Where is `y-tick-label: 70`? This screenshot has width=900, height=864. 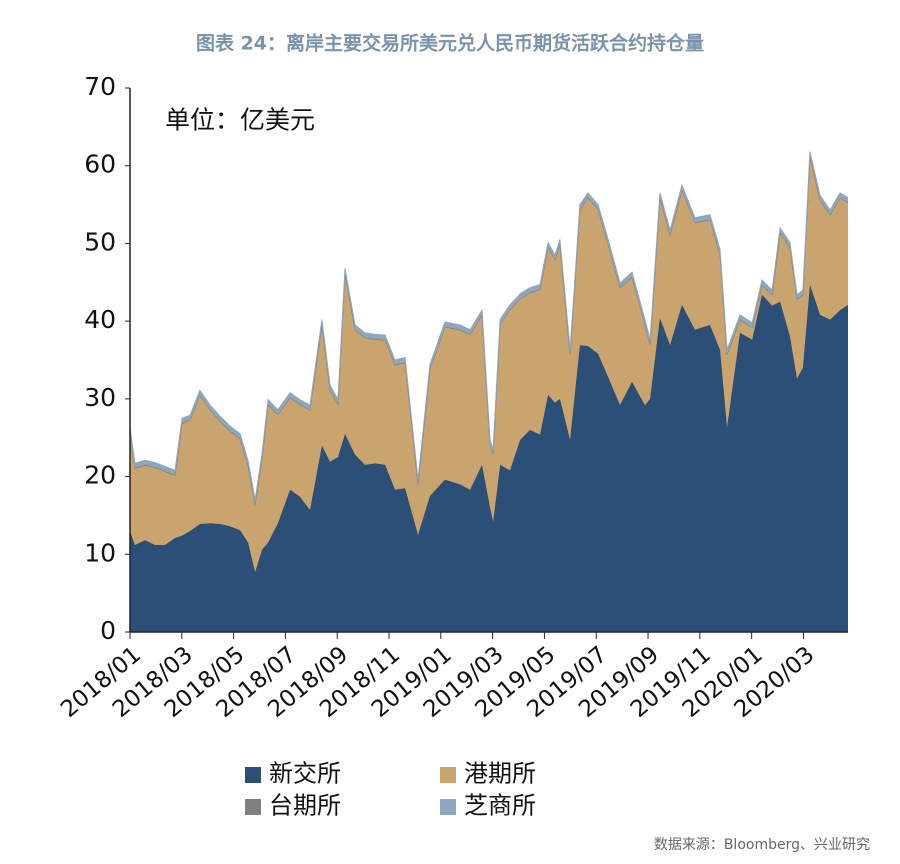
y-tick-label: 70 is located at coordinates (100, 86).